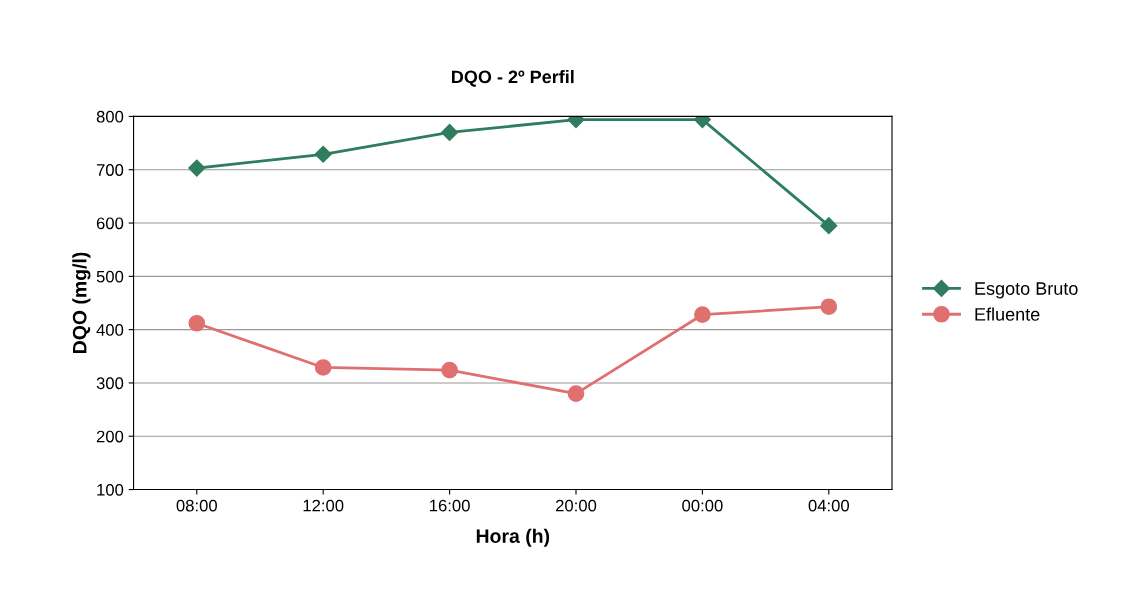 The height and width of the screenshot is (597, 1132). What do you see at coordinates (702, 505) in the screenshot?
I see `x-tick-label: 00:00` at bounding box center [702, 505].